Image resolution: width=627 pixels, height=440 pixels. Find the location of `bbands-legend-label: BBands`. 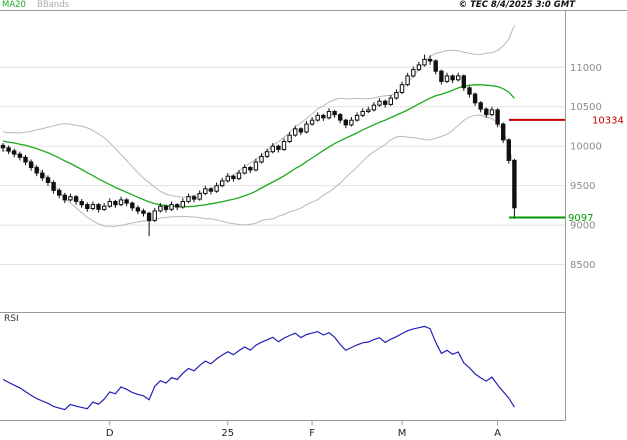

bbands-legend-label: BBands is located at coordinates (53, 5).